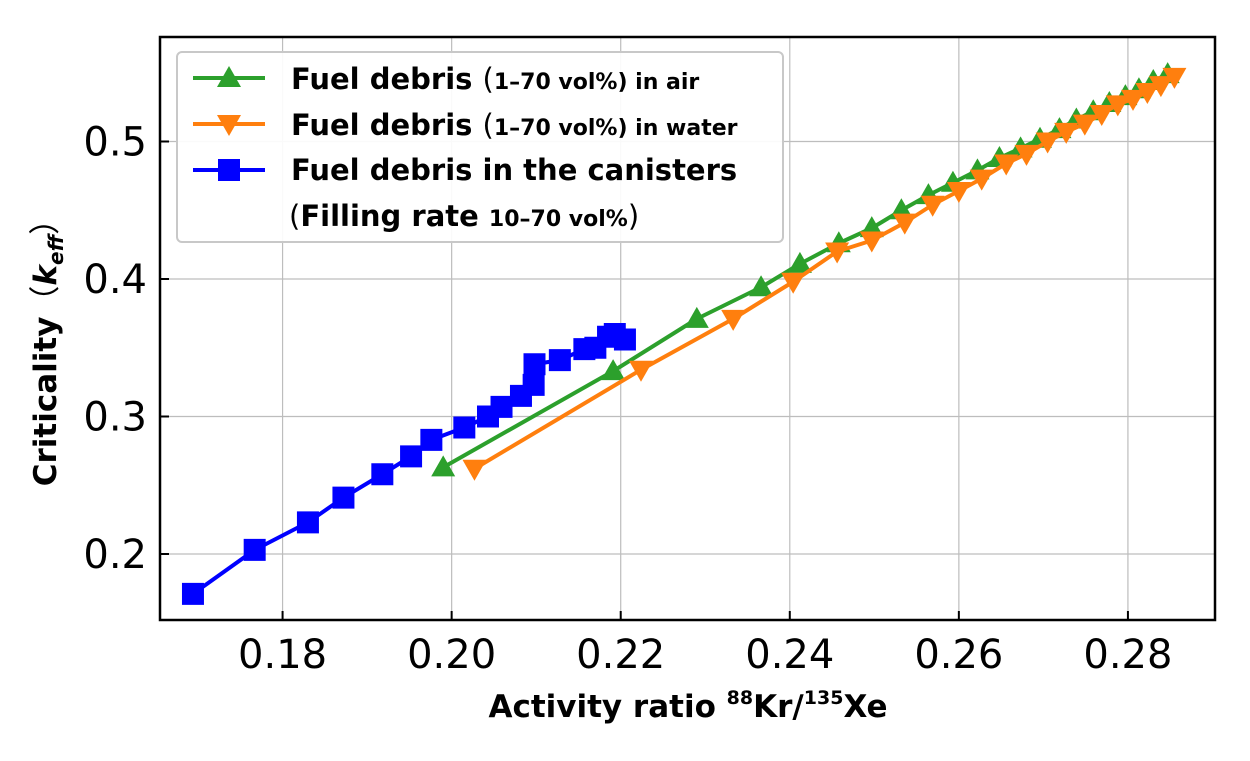 The height and width of the screenshot is (761, 1250). What do you see at coordinates (46, 219) in the screenshot?
I see `y-axis-title-paren-close: ）` at bounding box center [46, 219].